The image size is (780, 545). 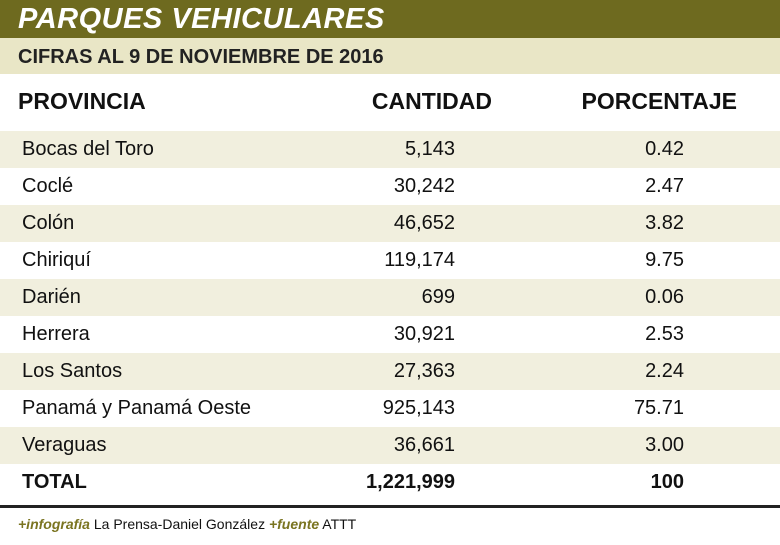 What do you see at coordinates (664, 334) in the screenshot?
I see `percent-cell: 2.53` at bounding box center [664, 334].